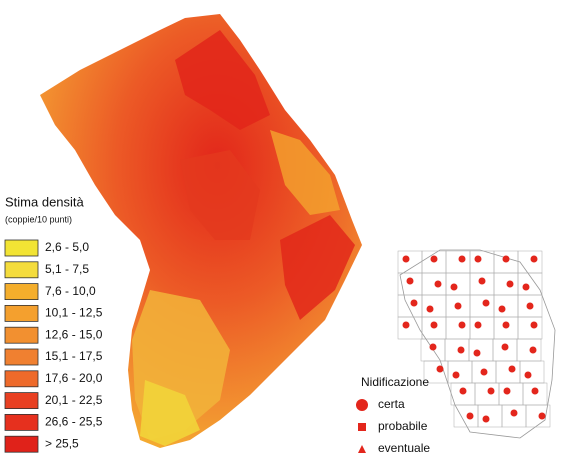 The image size is (576, 462). I want to click on nidificazione-label: eventuale, so click(404, 448).